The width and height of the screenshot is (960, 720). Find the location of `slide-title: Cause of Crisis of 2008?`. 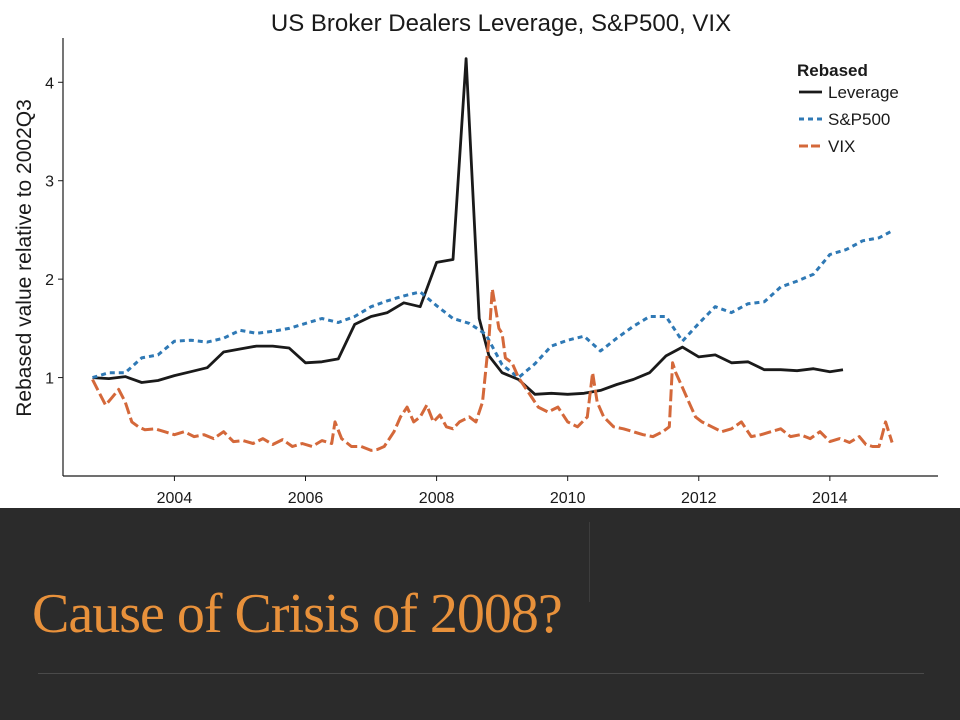

slide-title: Cause of Crisis of 2008? is located at coordinates (297, 614).